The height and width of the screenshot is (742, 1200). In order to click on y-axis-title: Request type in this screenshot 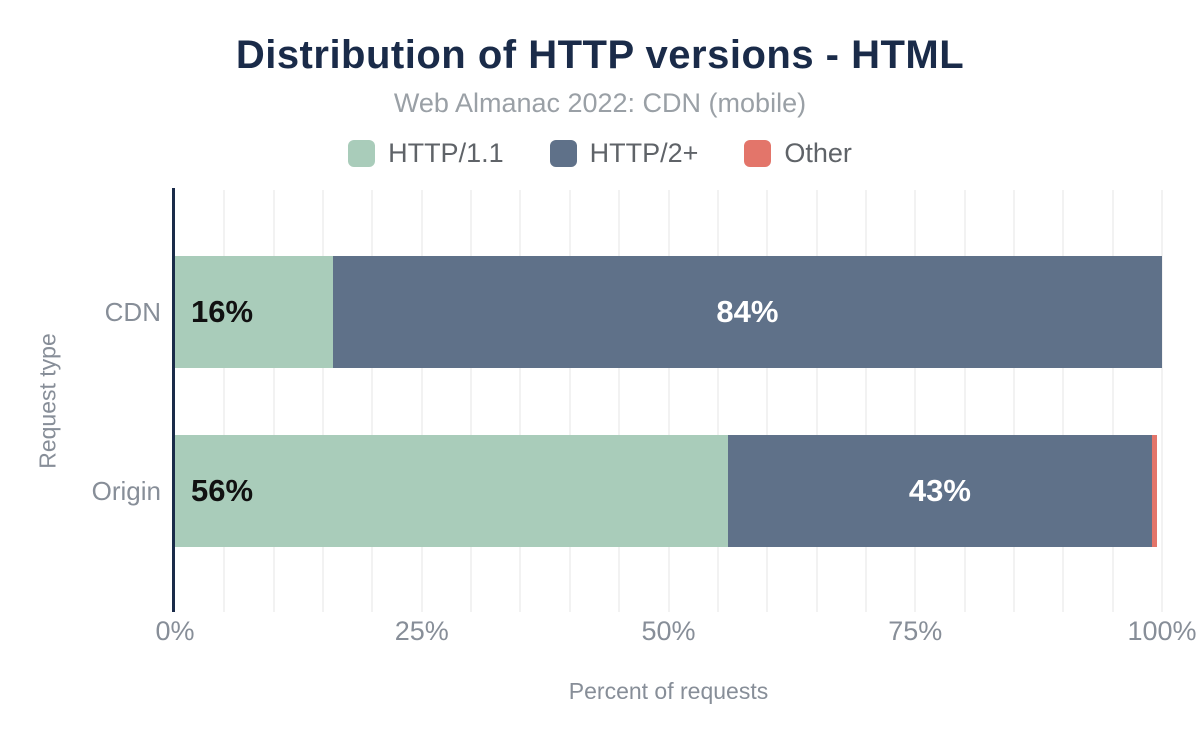, I will do `click(47, 401)`.